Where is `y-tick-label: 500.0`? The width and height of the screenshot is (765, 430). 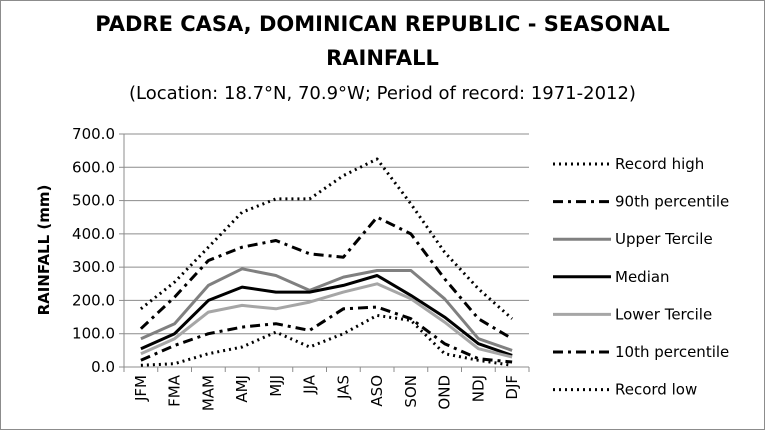 y-tick-label: 500.0 is located at coordinates (93, 201).